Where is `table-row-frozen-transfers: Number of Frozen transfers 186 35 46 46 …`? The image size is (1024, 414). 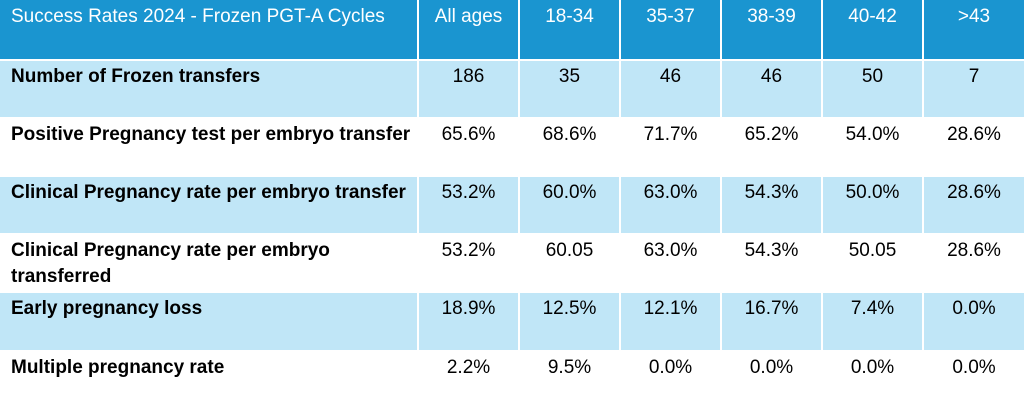 table-row-frozen-transfers: Number of Frozen transfers 186 35 46 46 … is located at coordinates (512, 89).